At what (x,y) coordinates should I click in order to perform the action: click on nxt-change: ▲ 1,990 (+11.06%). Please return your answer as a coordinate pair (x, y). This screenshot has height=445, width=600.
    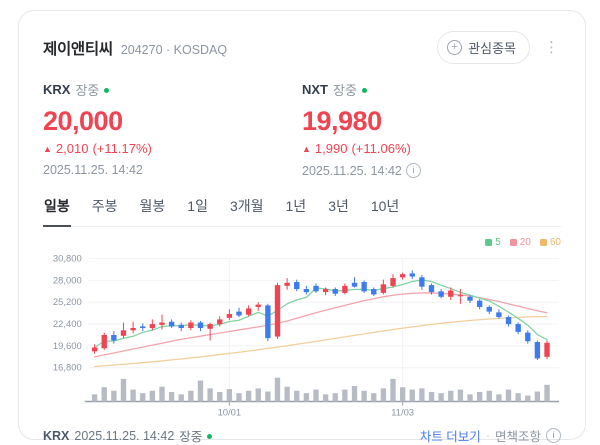
    Looking at the image, I should click on (431, 148).